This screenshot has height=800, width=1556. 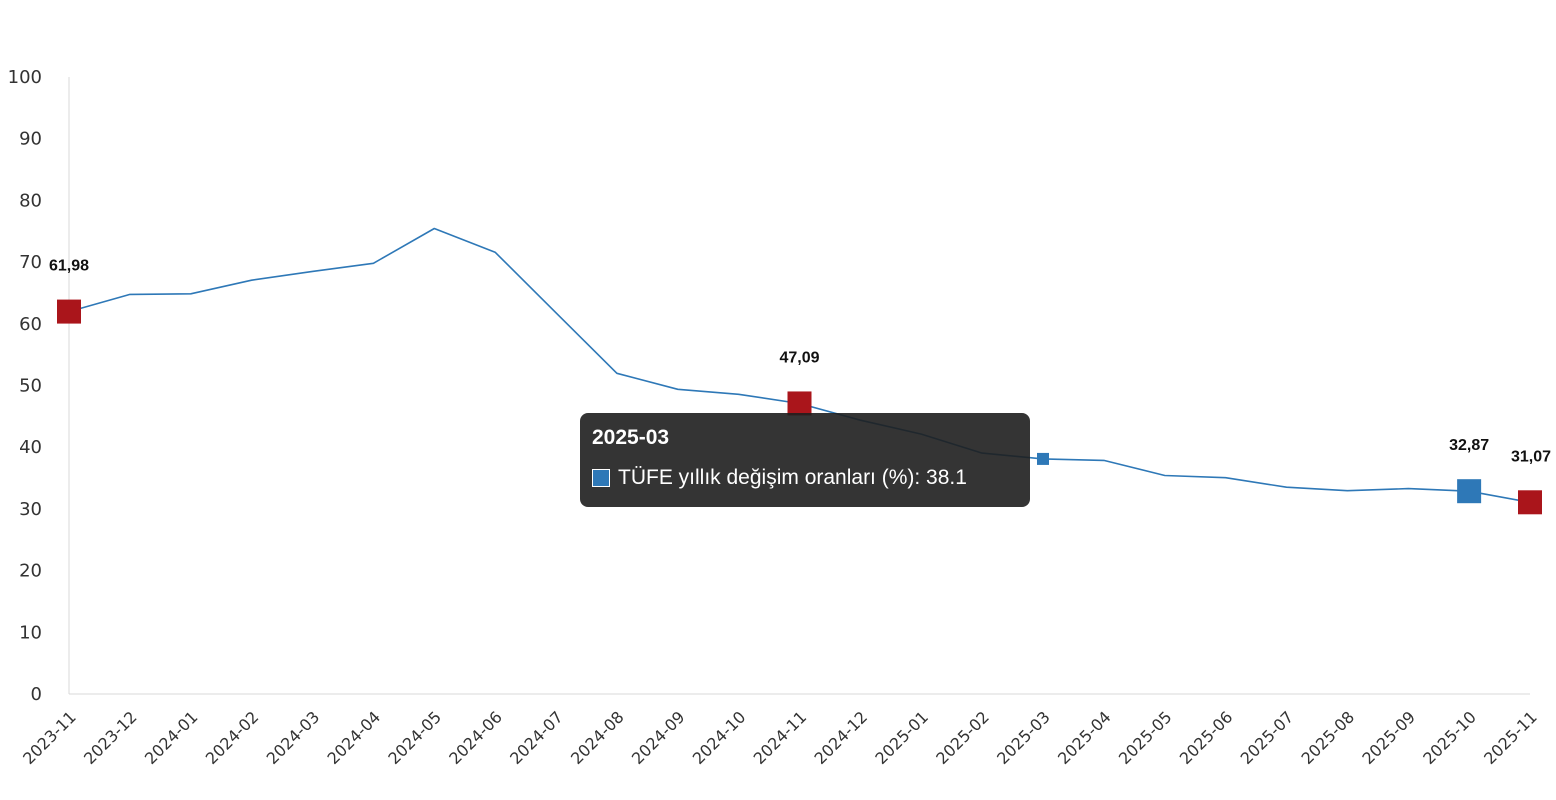 I want to click on y-tick-label: 20, so click(x=30, y=571).